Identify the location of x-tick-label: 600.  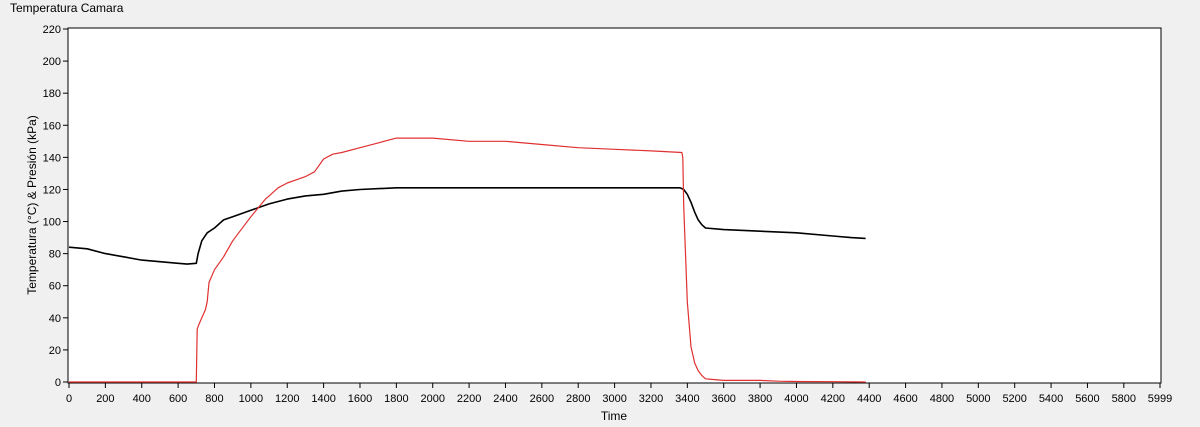
(178, 399).